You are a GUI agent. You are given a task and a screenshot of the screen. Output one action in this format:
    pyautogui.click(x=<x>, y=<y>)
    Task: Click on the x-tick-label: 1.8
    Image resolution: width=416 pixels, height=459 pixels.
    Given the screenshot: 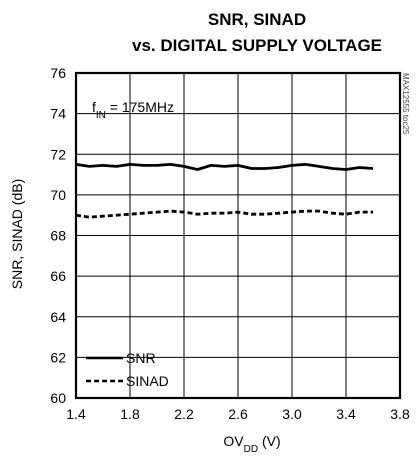 What is the action you would take?
    pyautogui.click(x=130, y=414)
    